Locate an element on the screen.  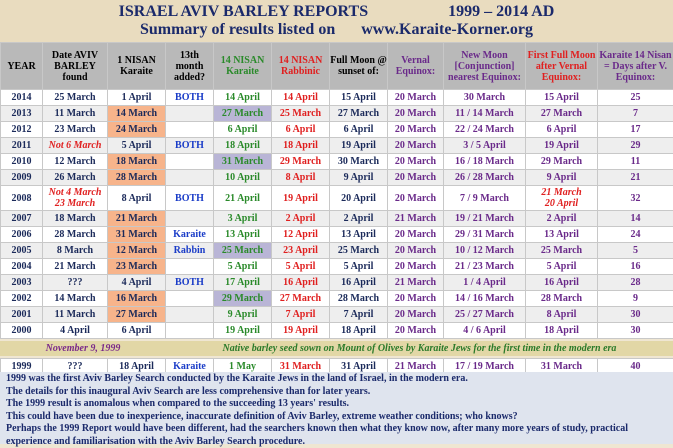
table-cell: 29 / 31 March is located at coordinates (485, 235).